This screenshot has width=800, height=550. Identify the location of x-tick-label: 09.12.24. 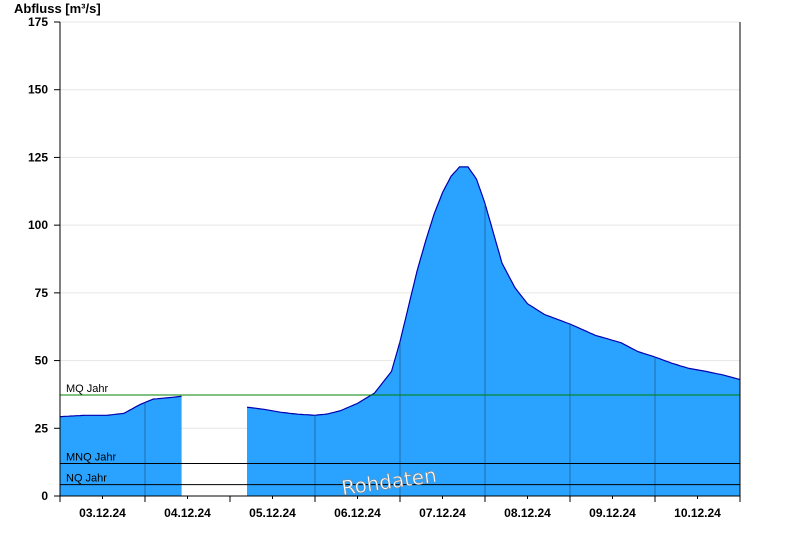
(612, 513).